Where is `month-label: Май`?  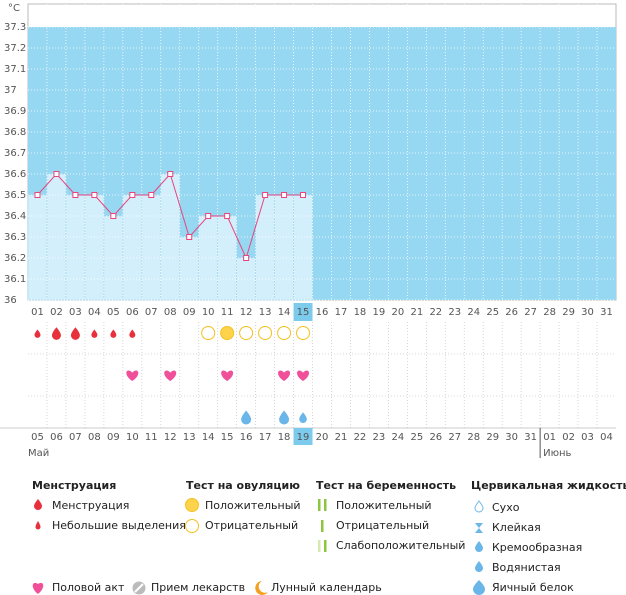
month-label: Май is located at coordinates (38, 453).